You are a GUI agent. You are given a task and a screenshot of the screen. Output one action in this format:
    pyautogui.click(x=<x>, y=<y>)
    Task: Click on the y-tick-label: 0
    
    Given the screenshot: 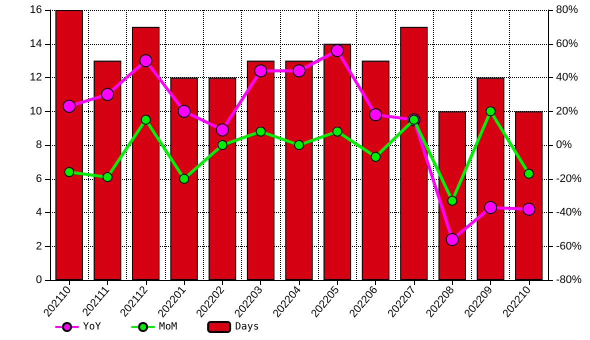 What is the action you would take?
    pyautogui.click(x=39, y=280)
    